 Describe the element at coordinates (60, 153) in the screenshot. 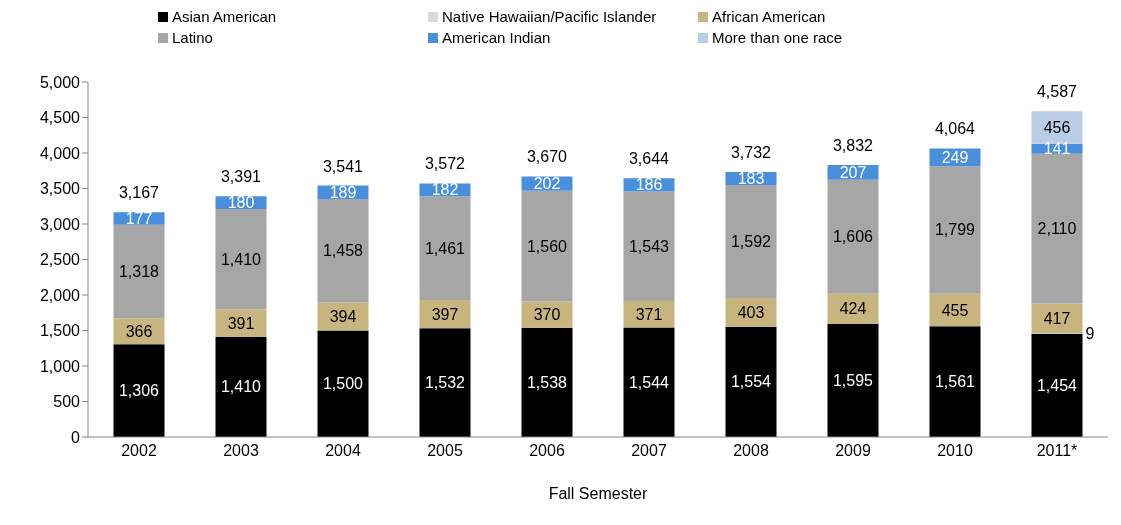

I see `y-tick-label: 4,000` at that location.